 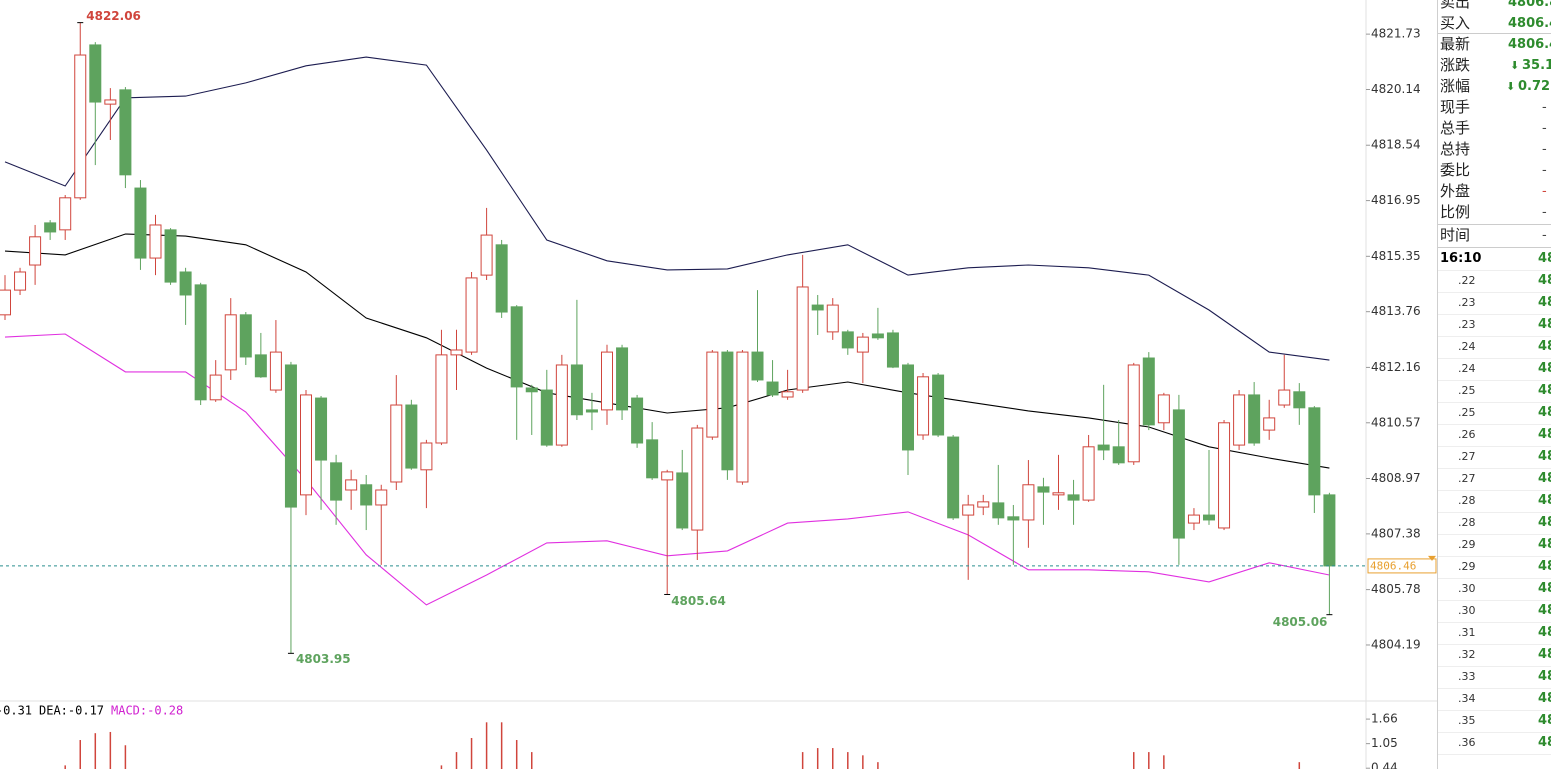 What do you see at coordinates (1494, 611) in the screenshot?
I see `tick-row: .30 48` at bounding box center [1494, 611].